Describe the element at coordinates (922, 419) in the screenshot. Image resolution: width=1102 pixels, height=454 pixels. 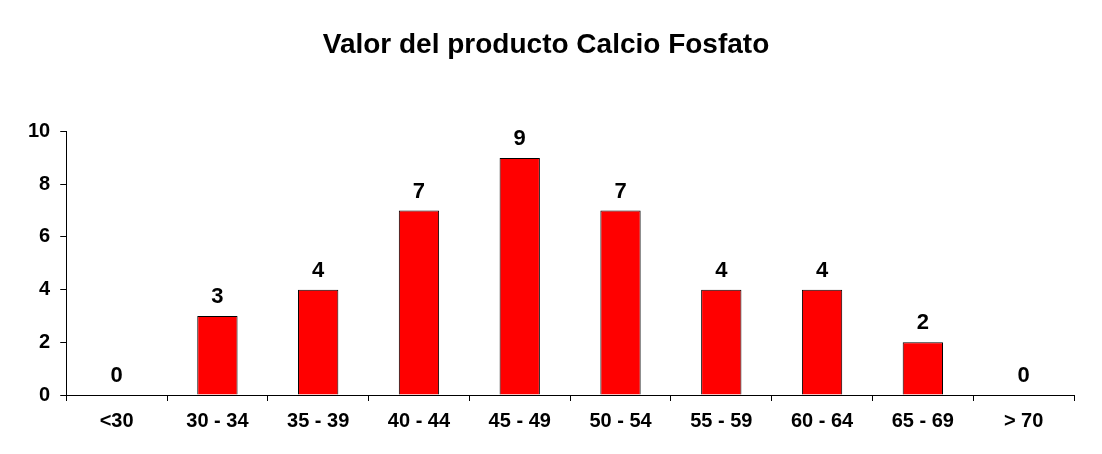
I see `x-tick-label: 65 - 69` at that location.